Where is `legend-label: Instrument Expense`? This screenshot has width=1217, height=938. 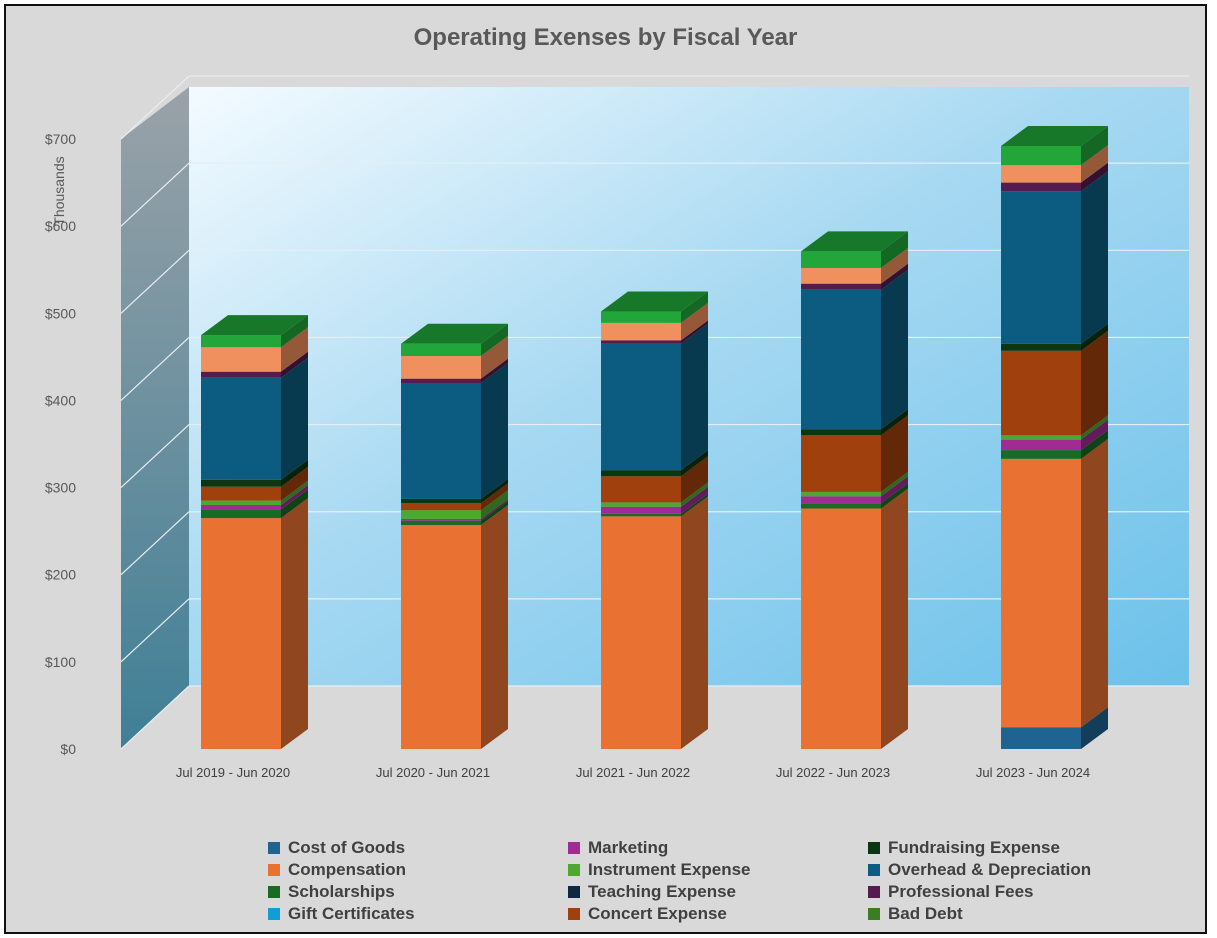 legend-label: Instrument Expense is located at coordinates (669, 869).